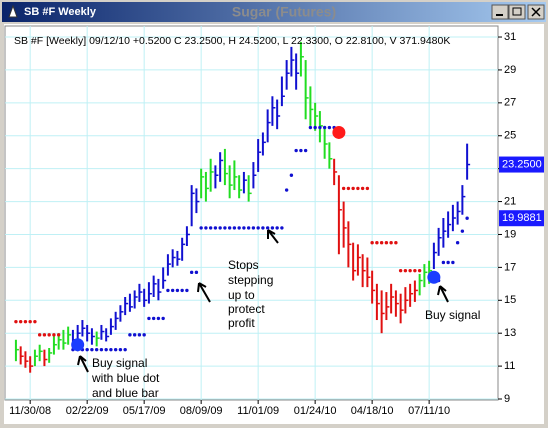 This screenshot has height=428, width=548. Describe the element at coordinates (125, 393) in the screenshot. I see `annotation: and blue bar` at that location.